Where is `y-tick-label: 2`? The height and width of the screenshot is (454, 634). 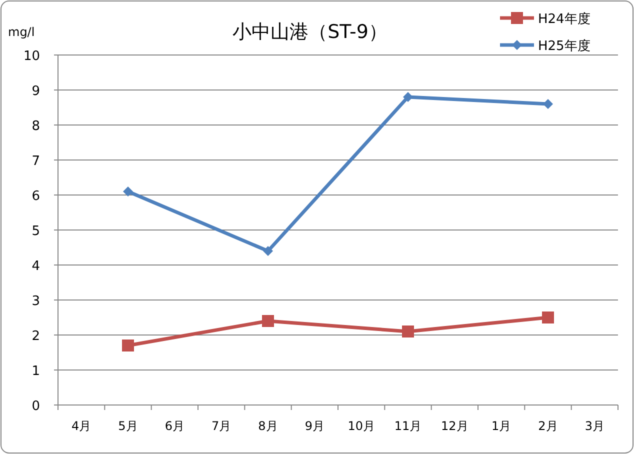
y-tick-label: 2 is located at coordinates (36, 336).